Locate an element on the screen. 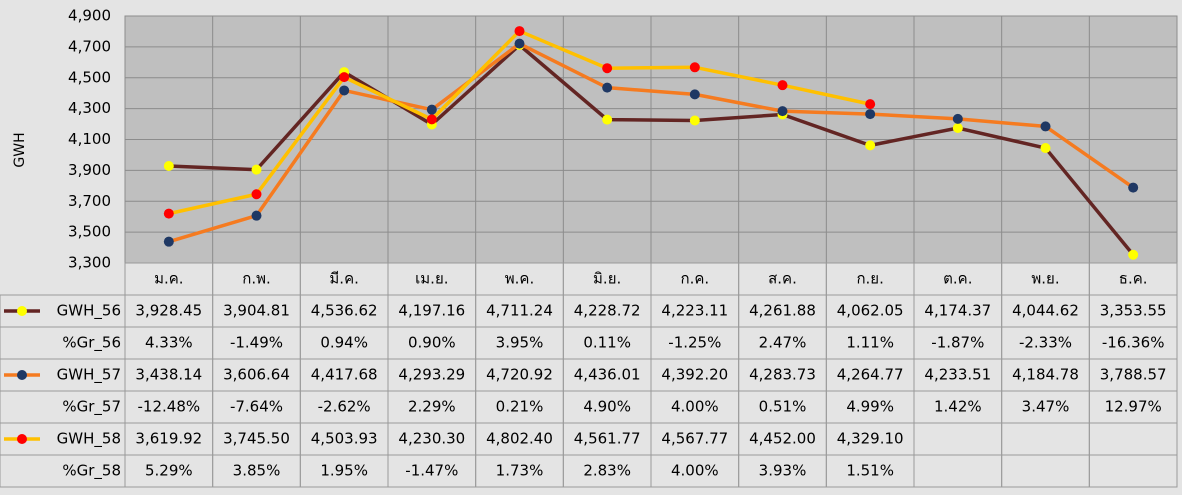  table-value: -2.62% is located at coordinates (344, 407).